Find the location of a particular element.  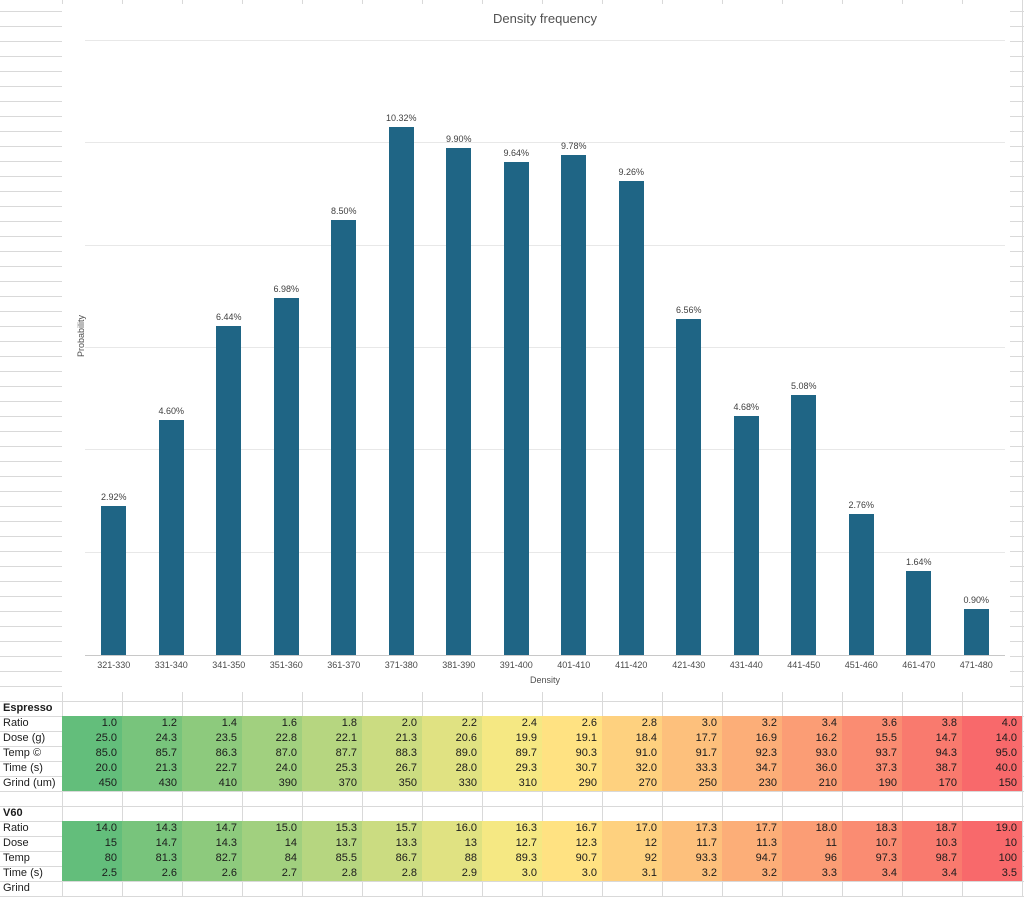

table-cell: 350 is located at coordinates (392, 783).